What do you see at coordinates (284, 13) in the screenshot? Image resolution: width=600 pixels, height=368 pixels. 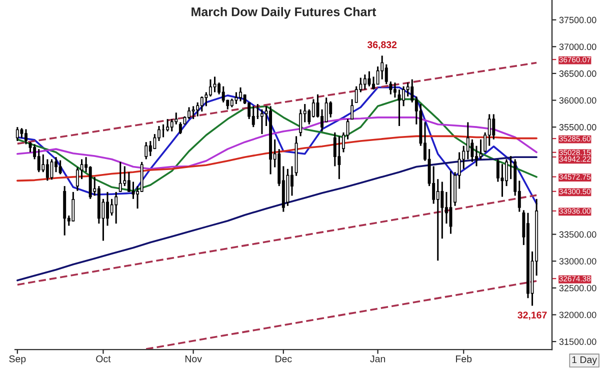 I see `text: March Dow Daily Futures Chart` at bounding box center [284, 13].